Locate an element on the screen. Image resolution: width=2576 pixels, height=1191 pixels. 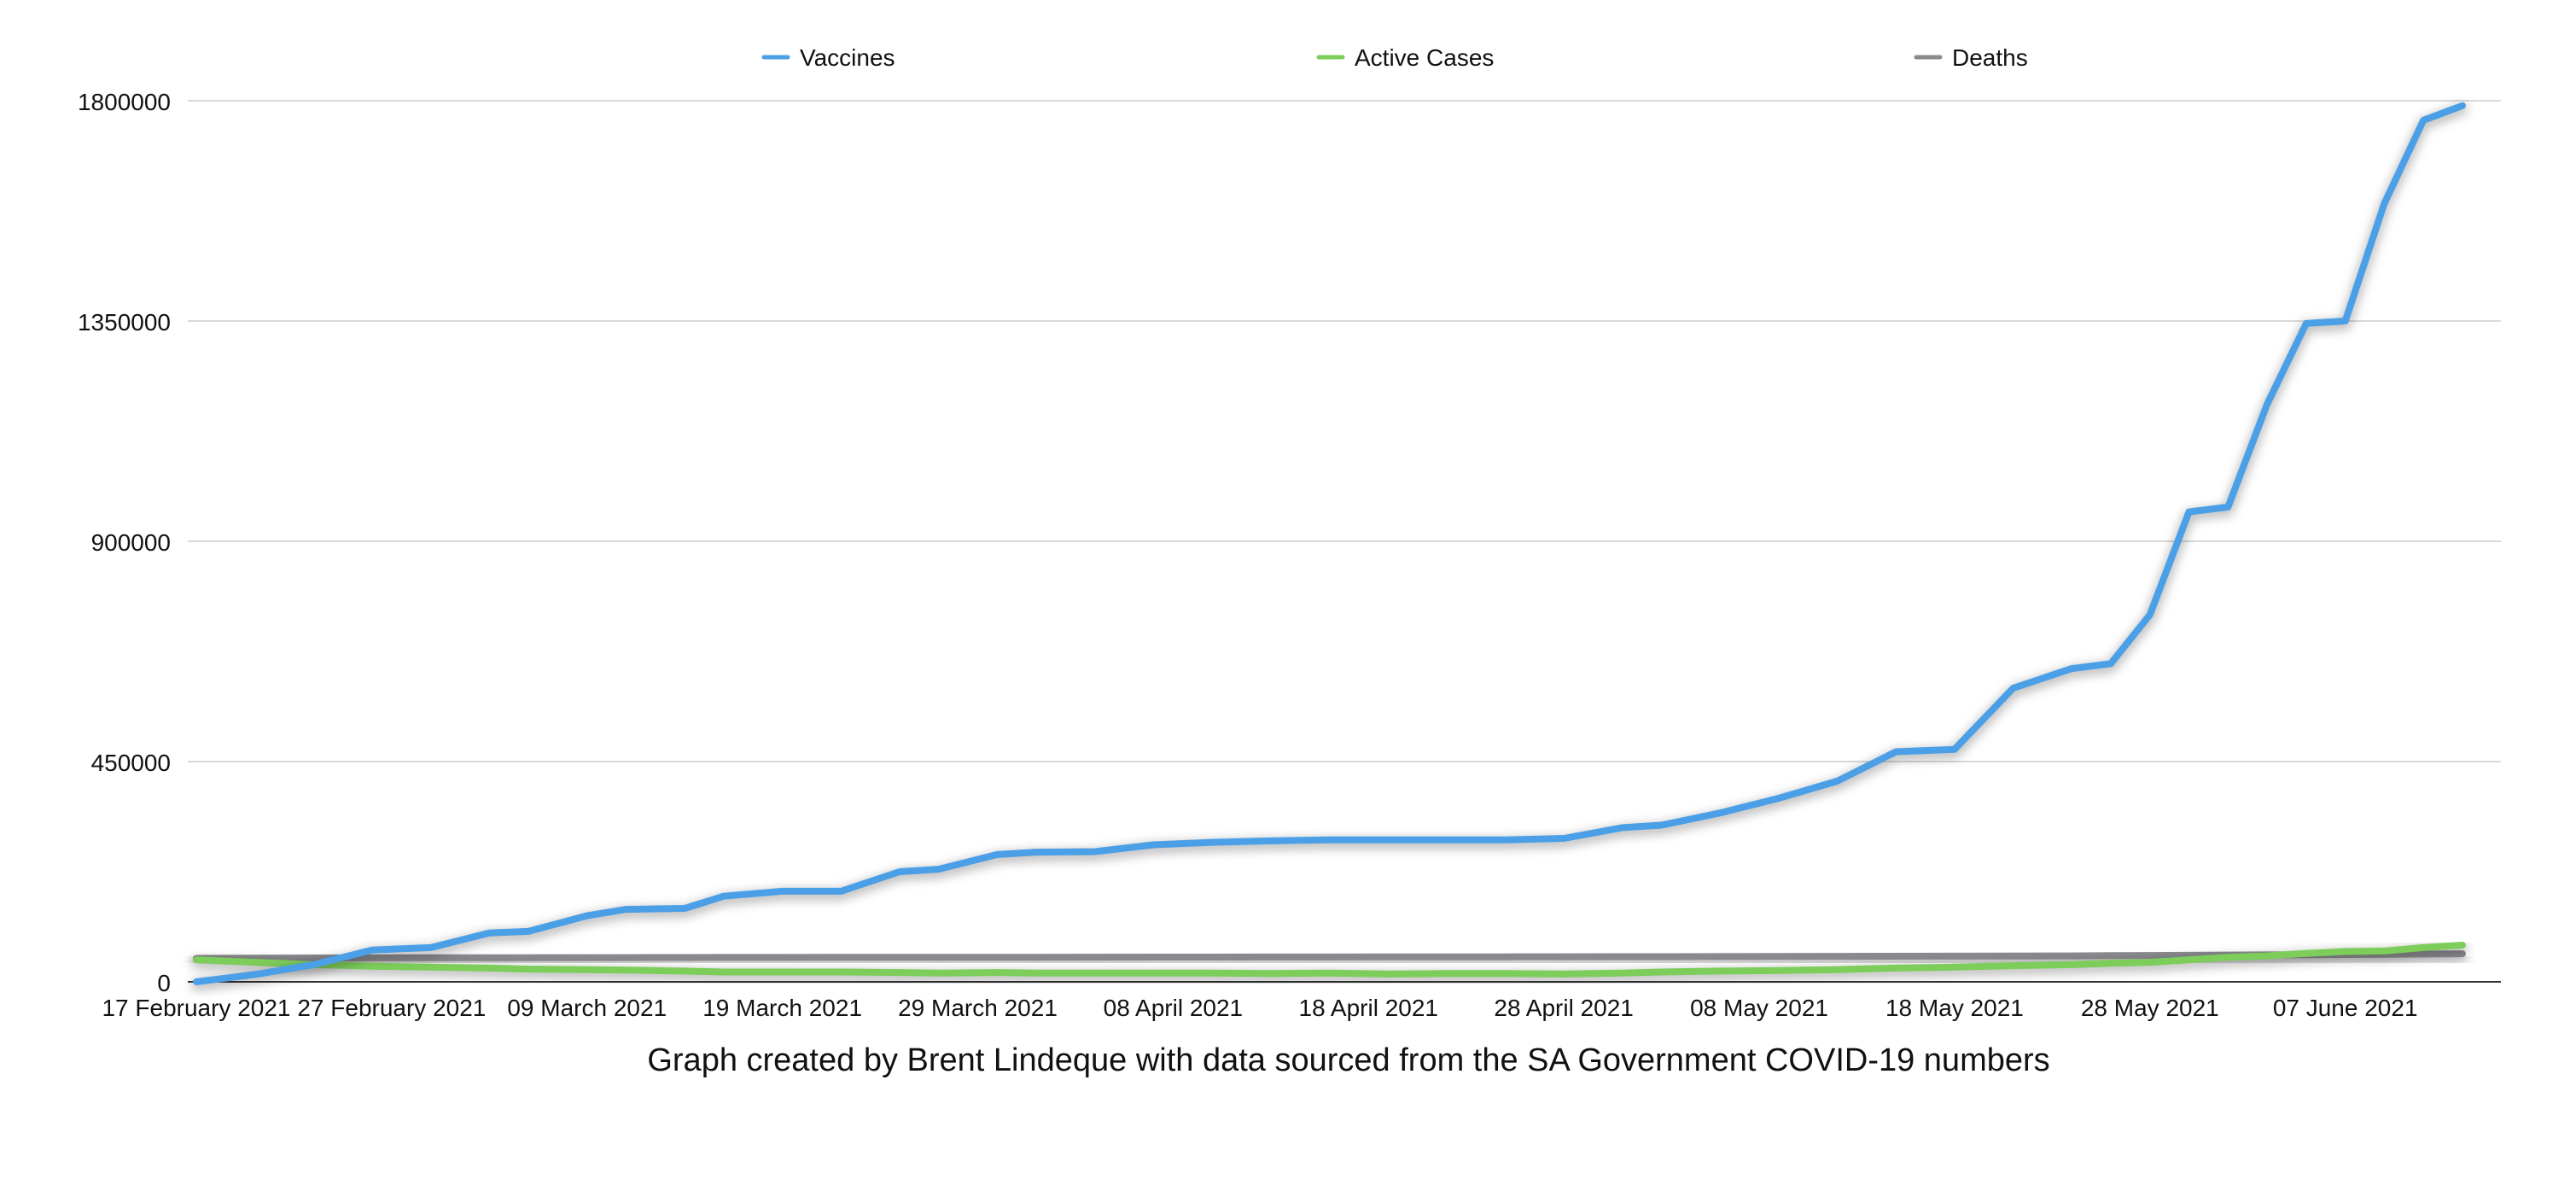
y-axis-ticks: 0 450000 900000 1350000 1800000 is located at coordinates (124, 542).